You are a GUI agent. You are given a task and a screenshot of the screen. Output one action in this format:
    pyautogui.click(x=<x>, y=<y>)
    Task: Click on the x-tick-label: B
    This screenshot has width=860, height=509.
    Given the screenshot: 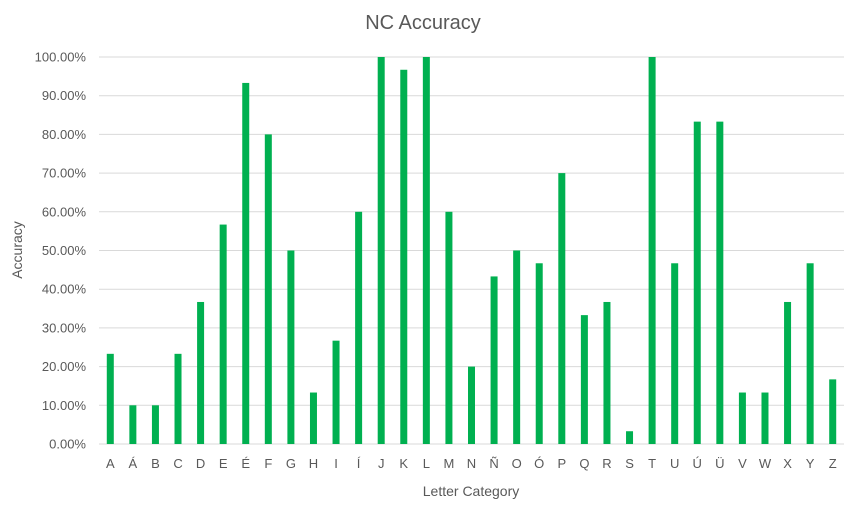 What is the action you would take?
    pyautogui.click(x=155, y=463)
    